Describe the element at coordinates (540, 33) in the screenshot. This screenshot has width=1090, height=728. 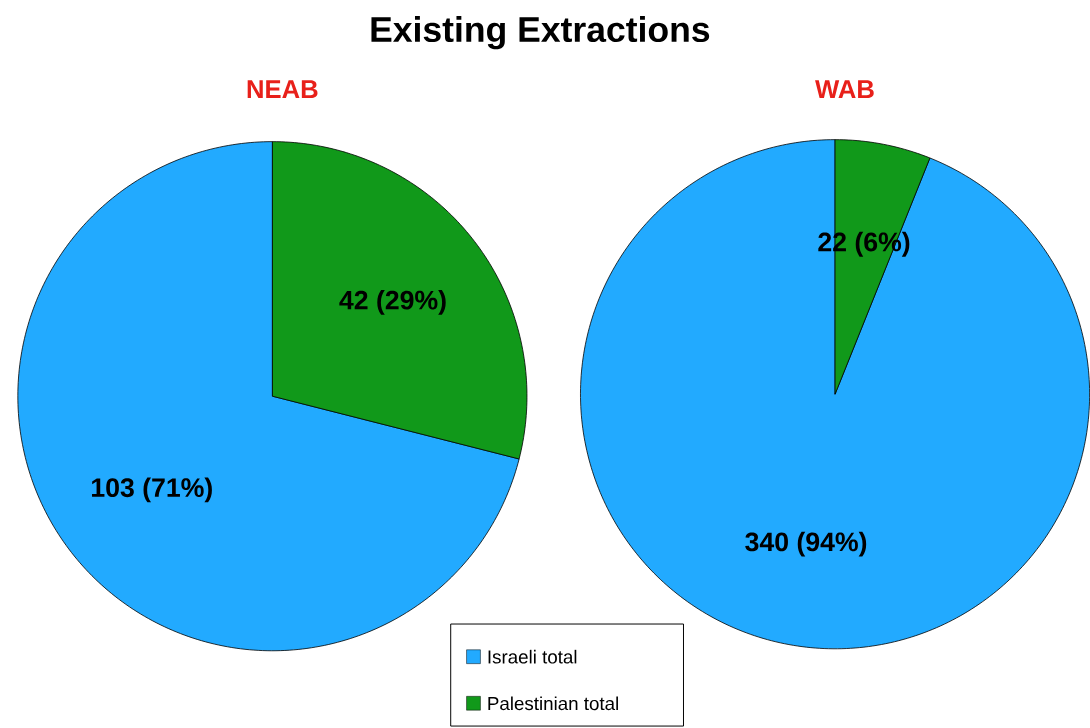
I see `chart-title: Existing Extractions` at that location.